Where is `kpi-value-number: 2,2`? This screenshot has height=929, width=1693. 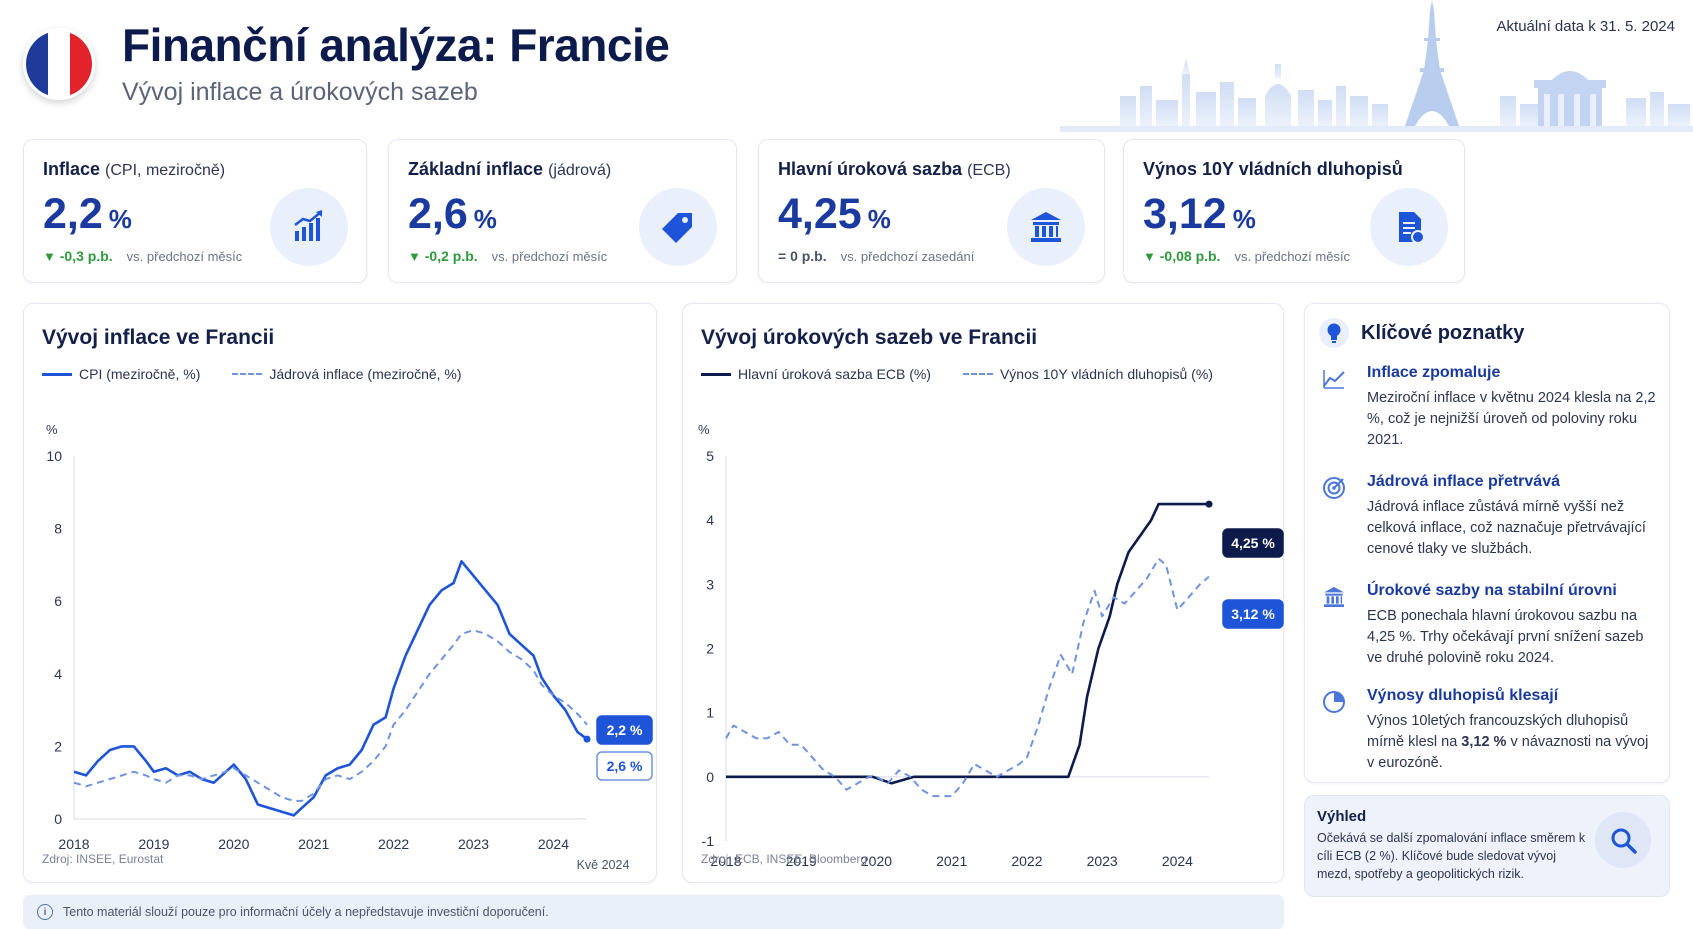 kpi-value-number: 2,2 is located at coordinates (73, 214).